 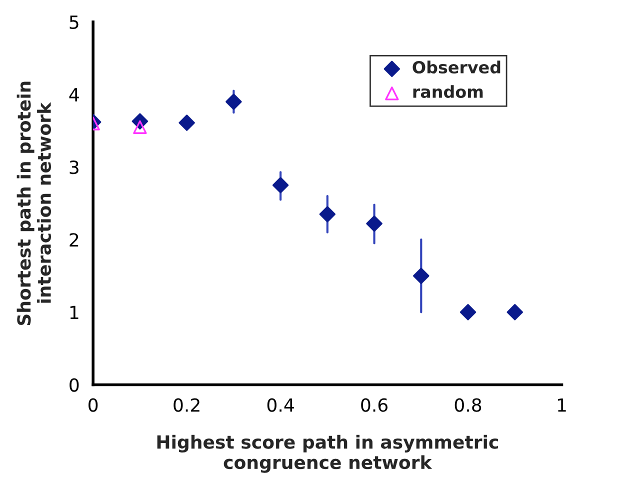 I want to click on y-tick-label: 0, so click(x=74, y=385).